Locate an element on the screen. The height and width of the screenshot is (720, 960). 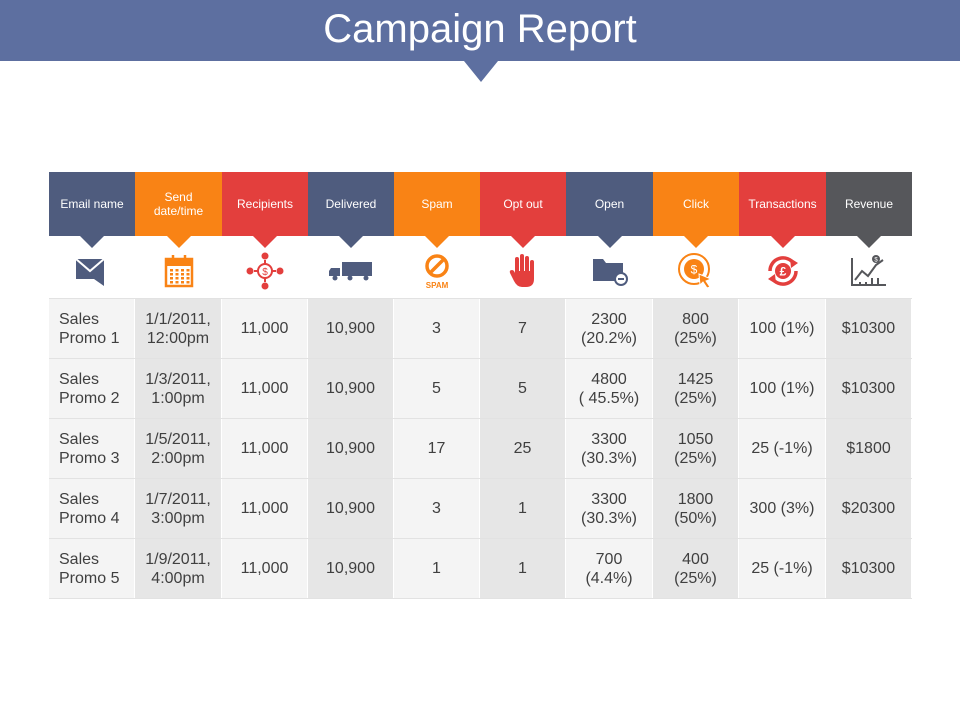
cell-value: Sales Promo 2 is located at coordinates (89, 388).